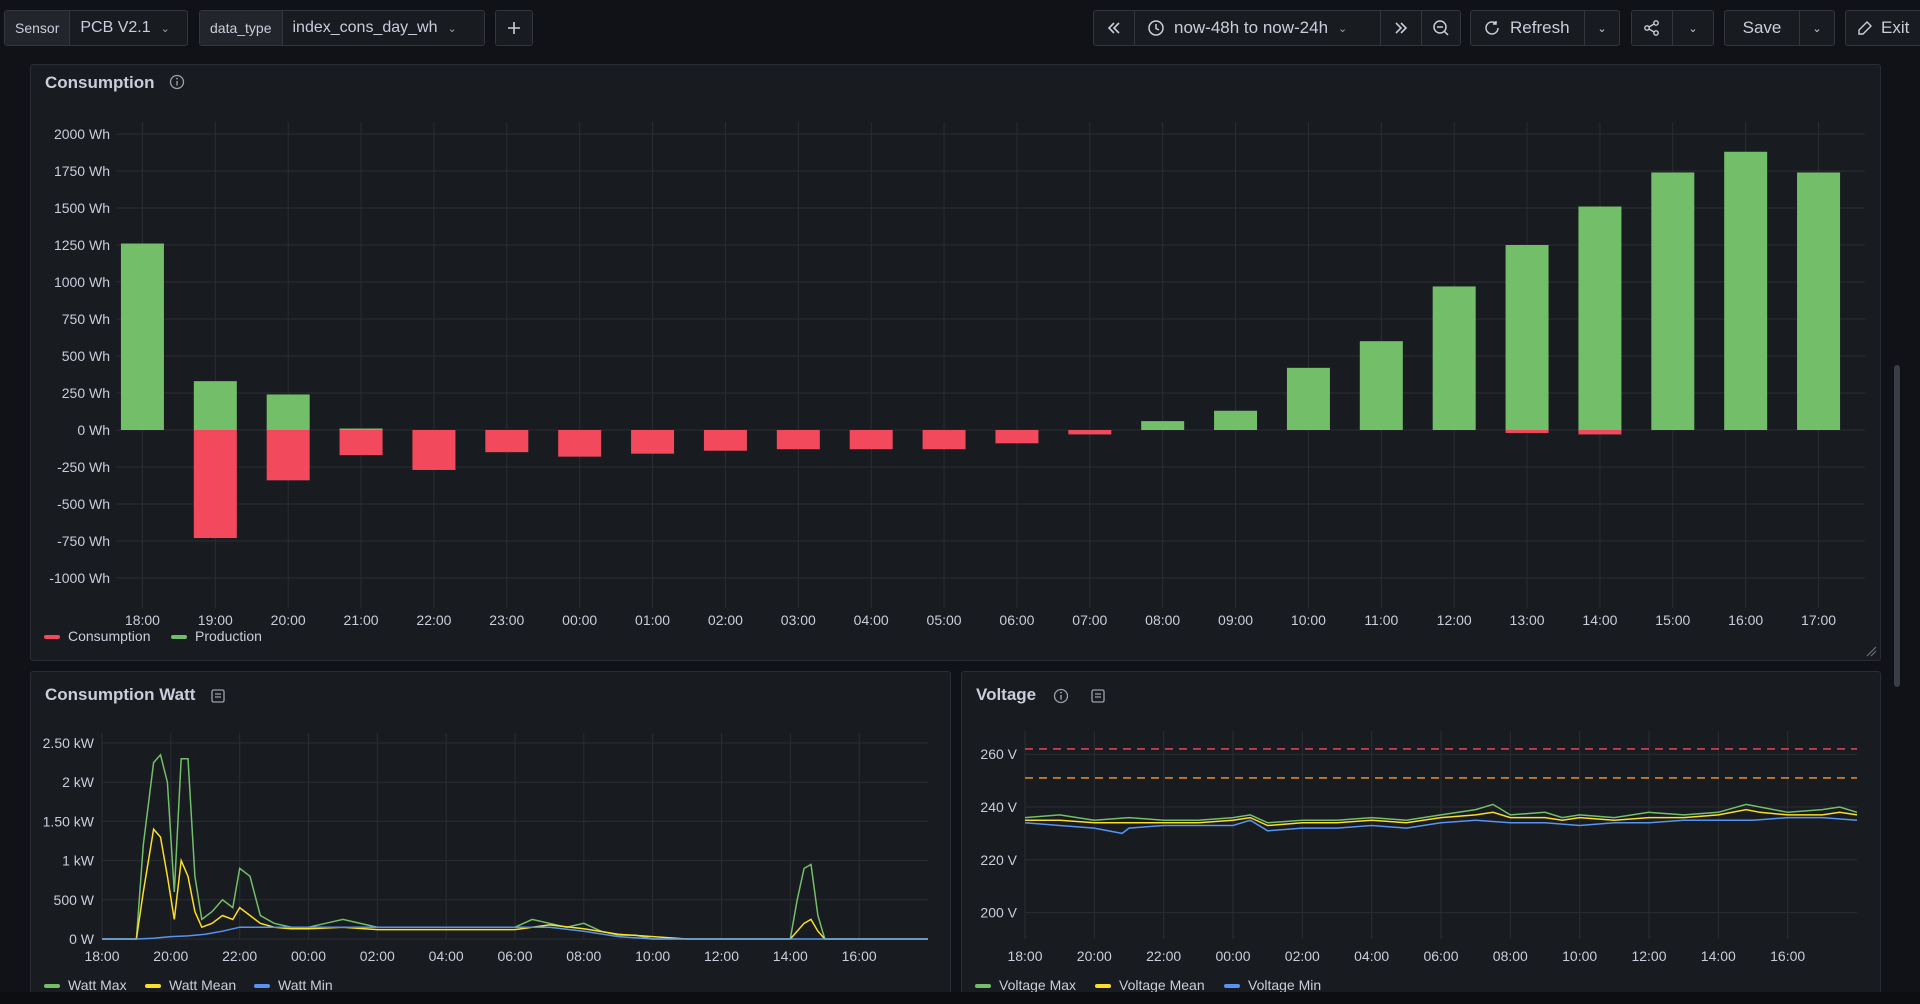 The height and width of the screenshot is (1004, 1920). Describe the element at coordinates (1762, 28) in the screenshot. I see `save-button: Save` at that location.